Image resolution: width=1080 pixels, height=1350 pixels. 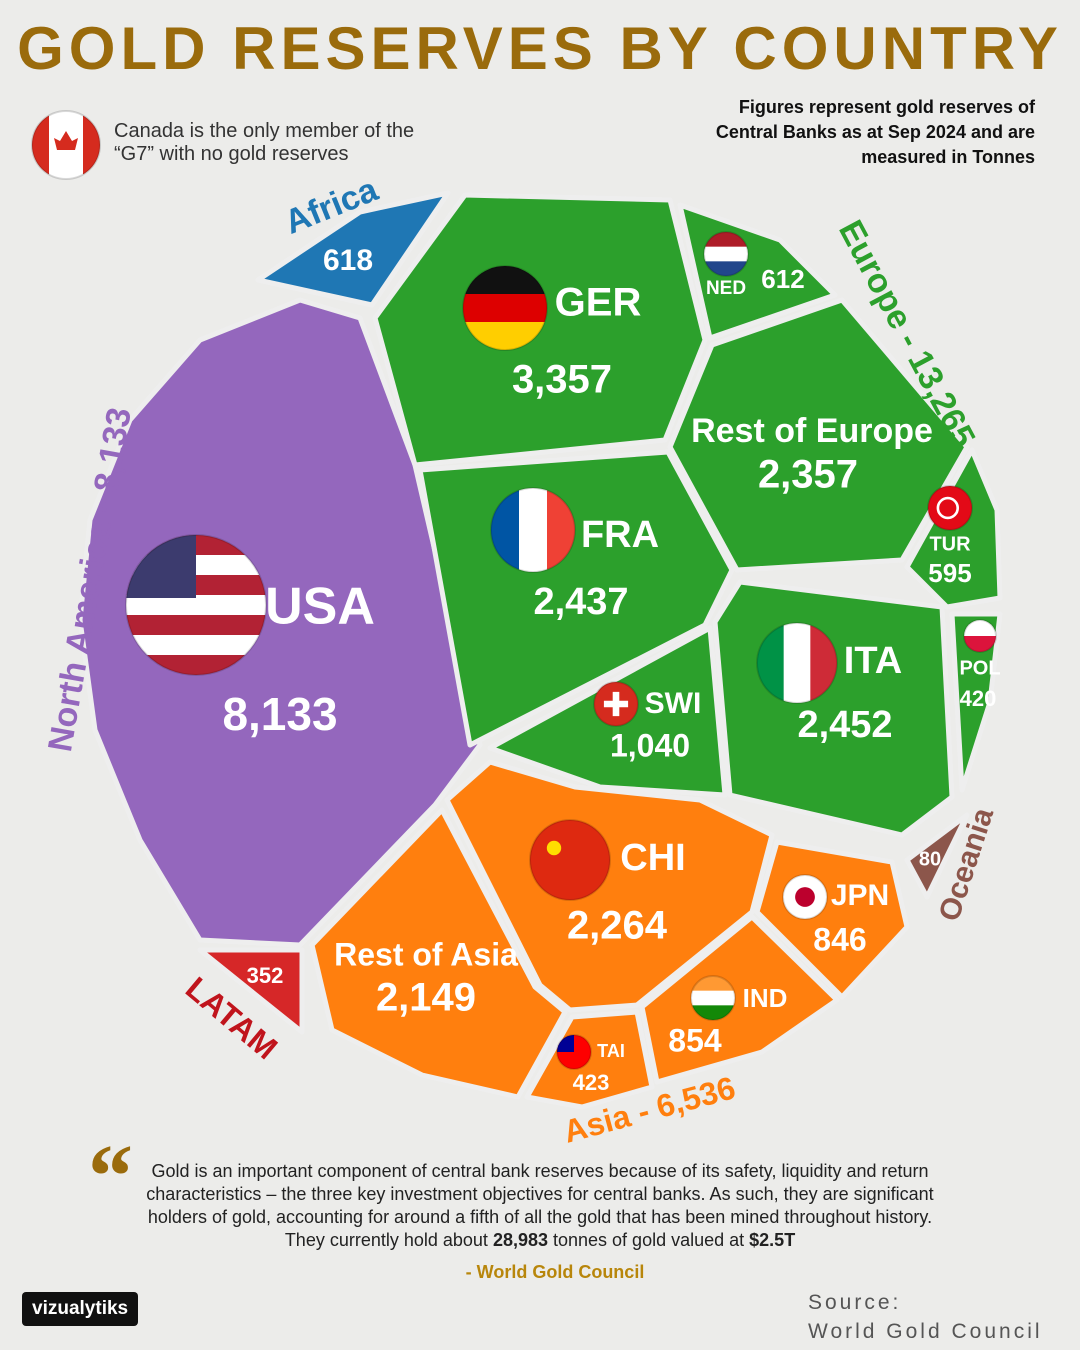 What do you see at coordinates (650, 745) in the screenshot?
I see `cell-value: 1,040` at bounding box center [650, 745].